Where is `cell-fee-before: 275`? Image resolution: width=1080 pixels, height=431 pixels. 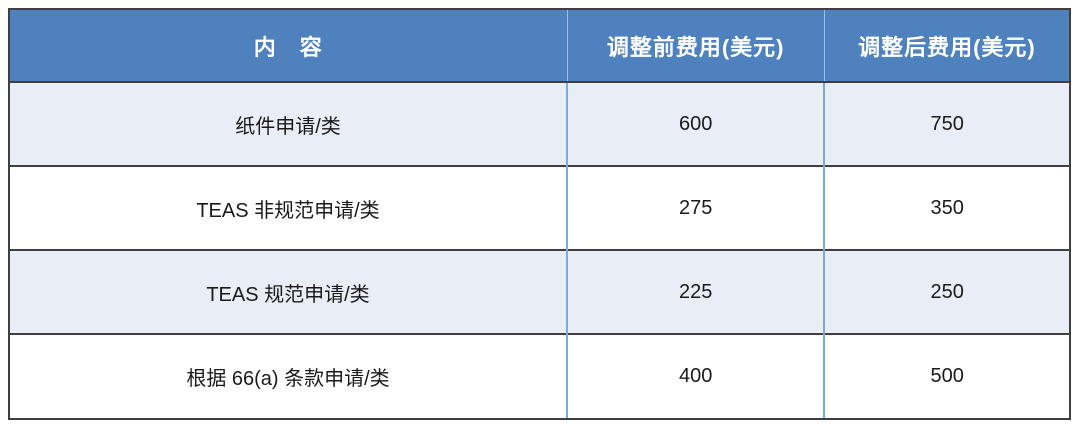
cell-fee-before: 275 is located at coordinates (695, 207).